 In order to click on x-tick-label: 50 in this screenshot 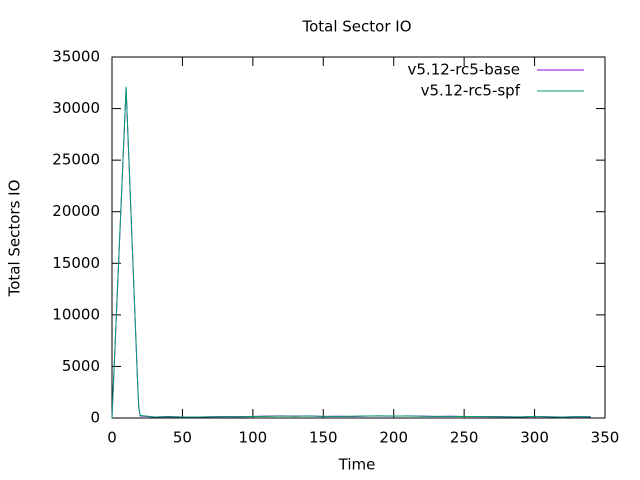, I will do `click(182, 438)`.